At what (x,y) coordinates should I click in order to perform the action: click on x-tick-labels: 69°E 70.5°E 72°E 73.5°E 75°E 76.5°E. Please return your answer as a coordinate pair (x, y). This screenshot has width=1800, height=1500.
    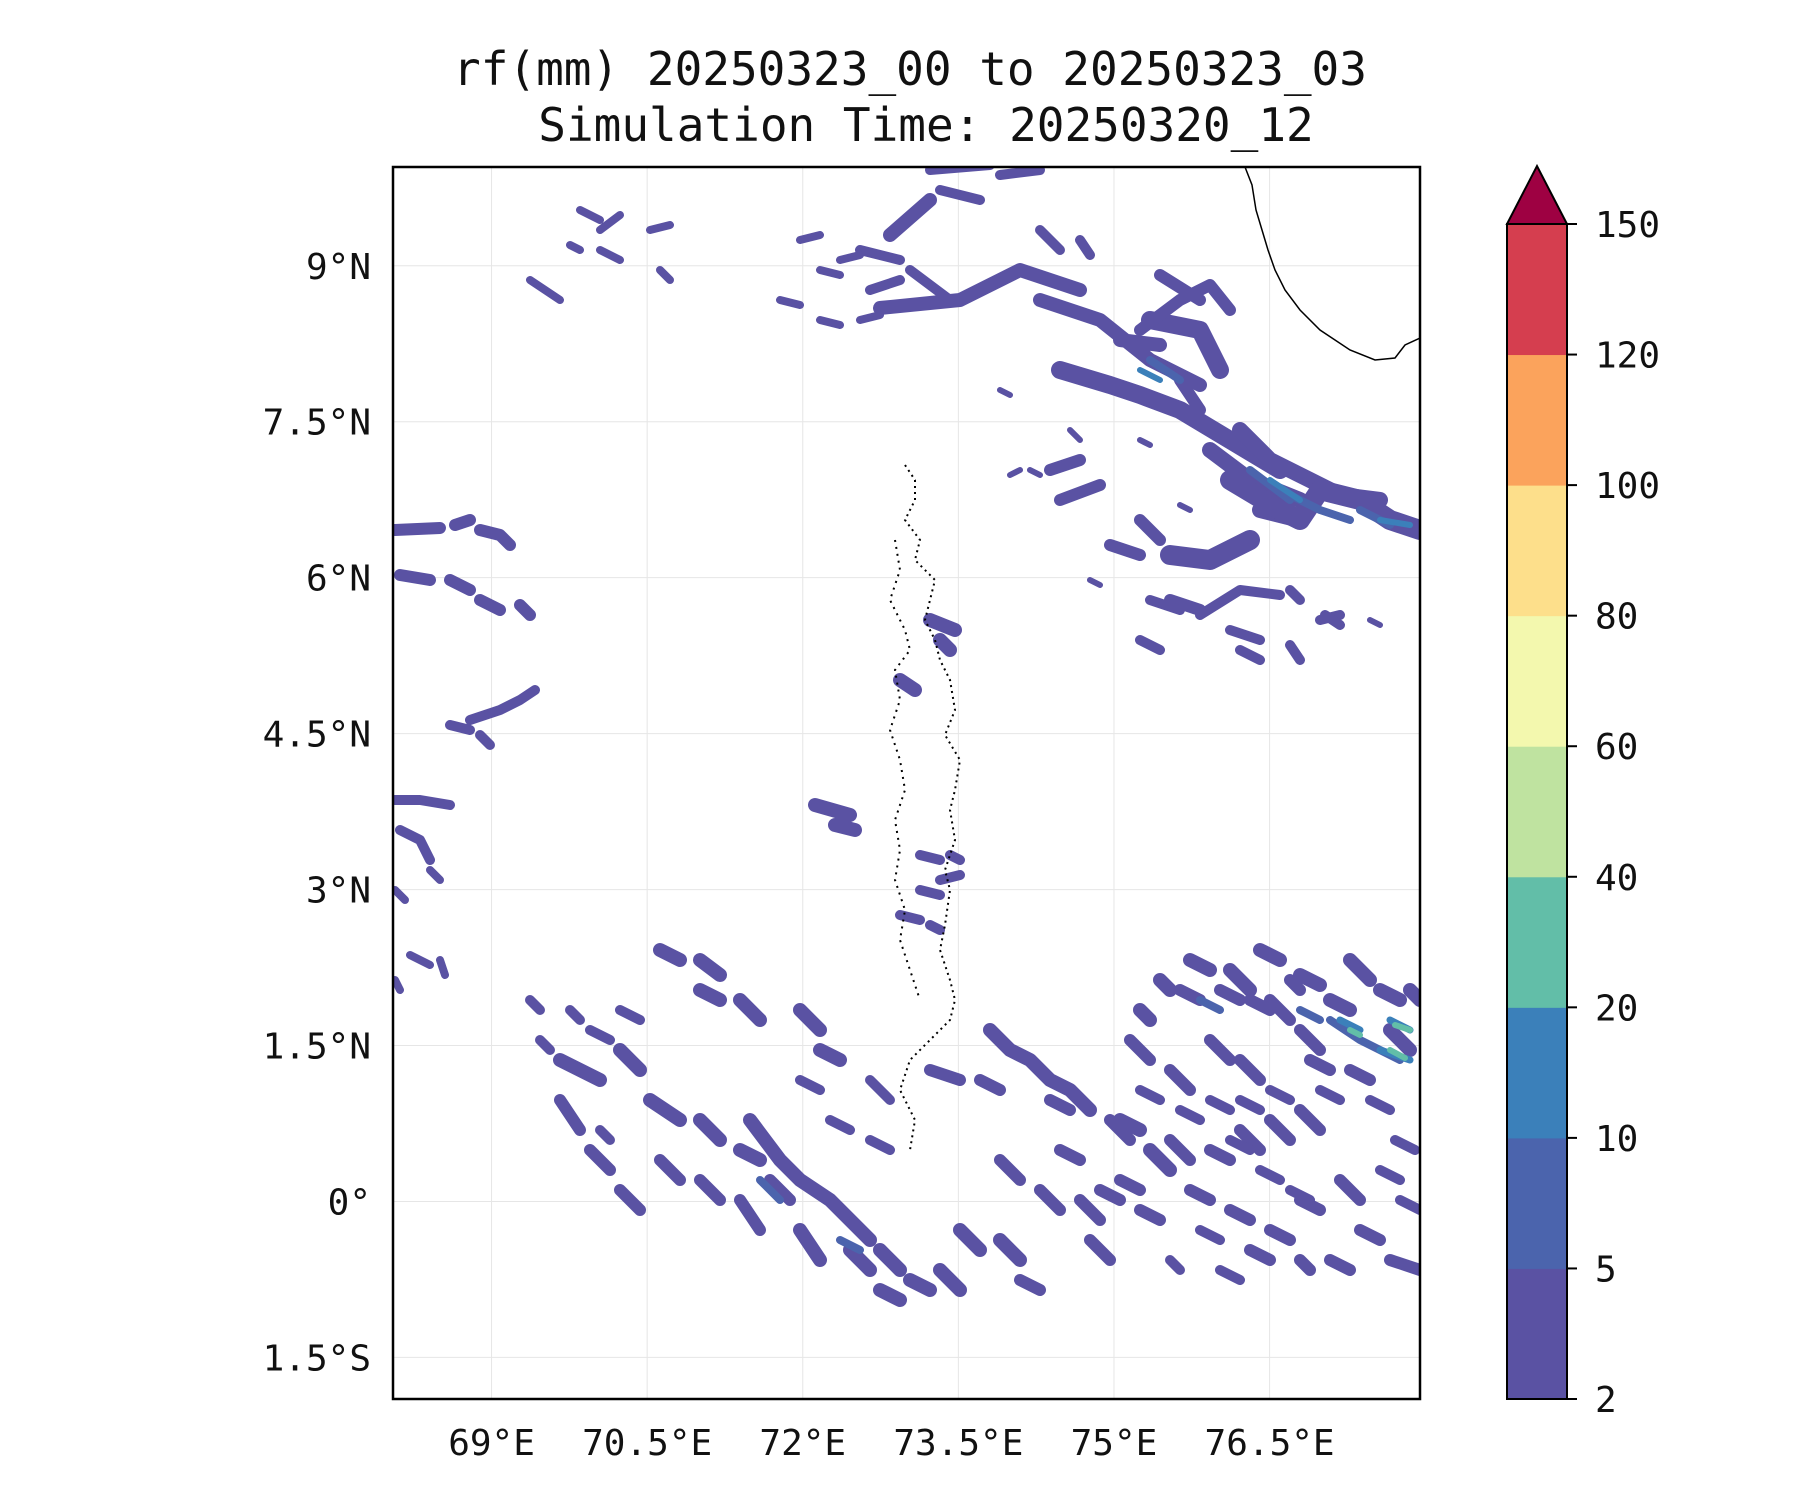
    Looking at the image, I should click on (891, 1443).